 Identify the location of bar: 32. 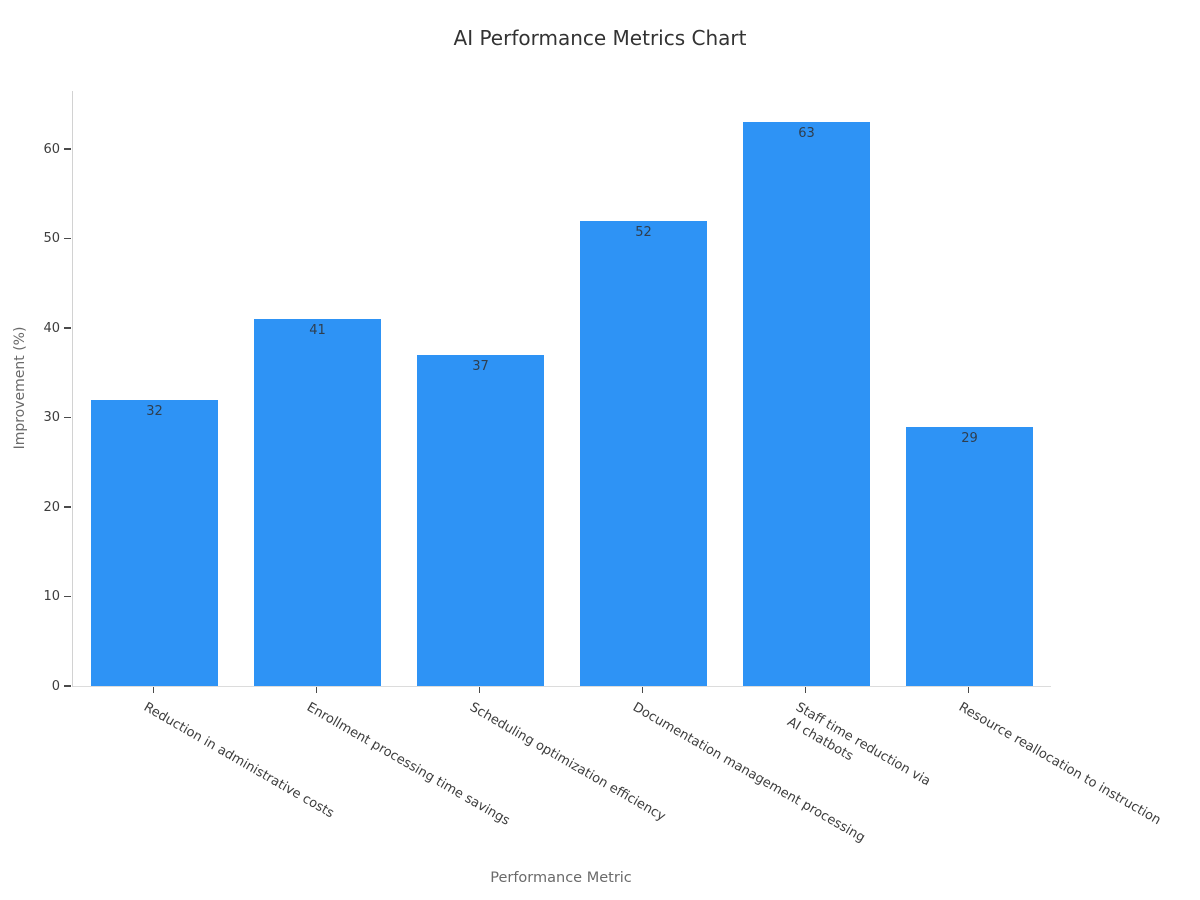
(154, 543).